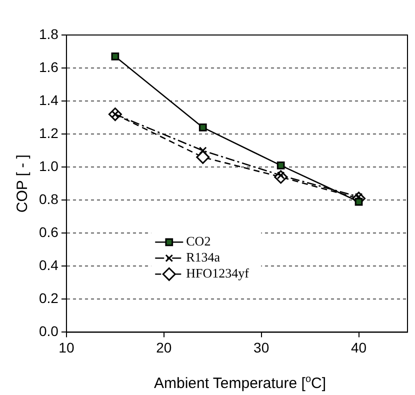 This screenshot has width=415, height=395. What do you see at coordinates (48, 198) in the screenshot?
I see `y-tick-label: 0.8` at bounding box center [48, 198].